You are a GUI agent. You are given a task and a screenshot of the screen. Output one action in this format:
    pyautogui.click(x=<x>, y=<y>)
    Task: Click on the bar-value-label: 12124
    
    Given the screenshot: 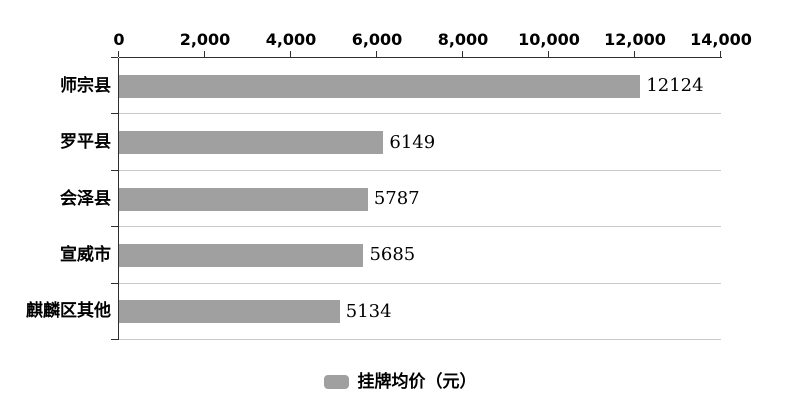 What is the action you would take?
    pyautogui.click(x=675, y=86)
    